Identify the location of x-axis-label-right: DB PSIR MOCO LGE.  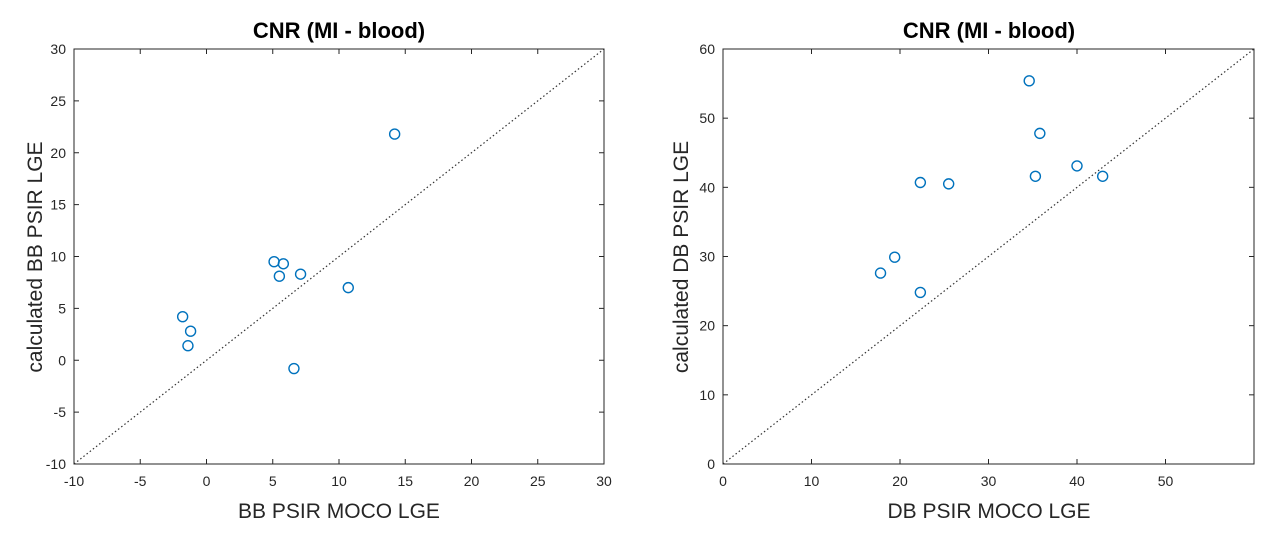
(988, 511).